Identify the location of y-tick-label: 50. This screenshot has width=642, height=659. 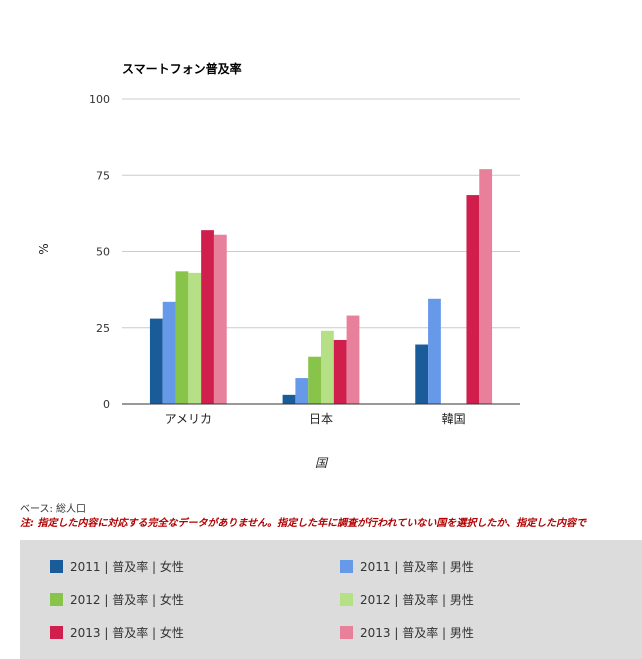
(103, 252).